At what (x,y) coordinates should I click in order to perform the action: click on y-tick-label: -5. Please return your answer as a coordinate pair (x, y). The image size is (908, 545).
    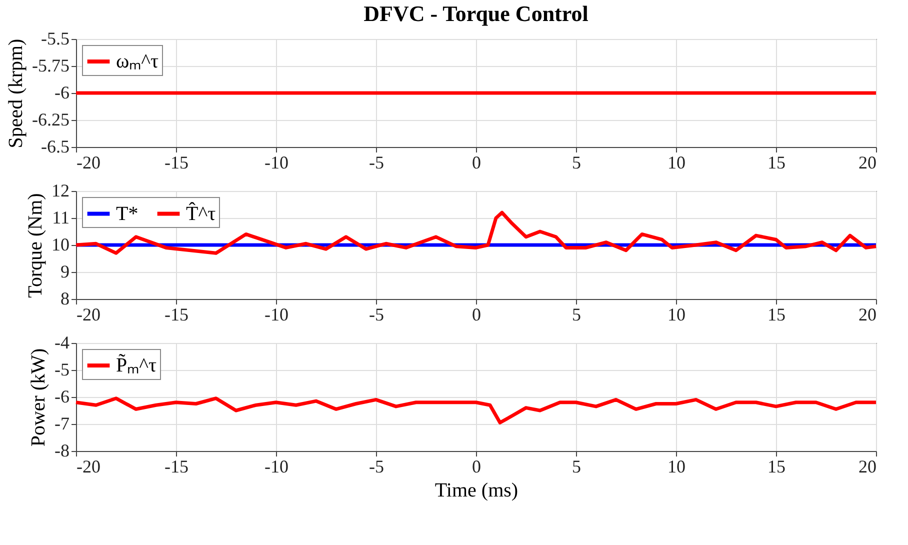
    Looking at the image, I should click on (62, 370).